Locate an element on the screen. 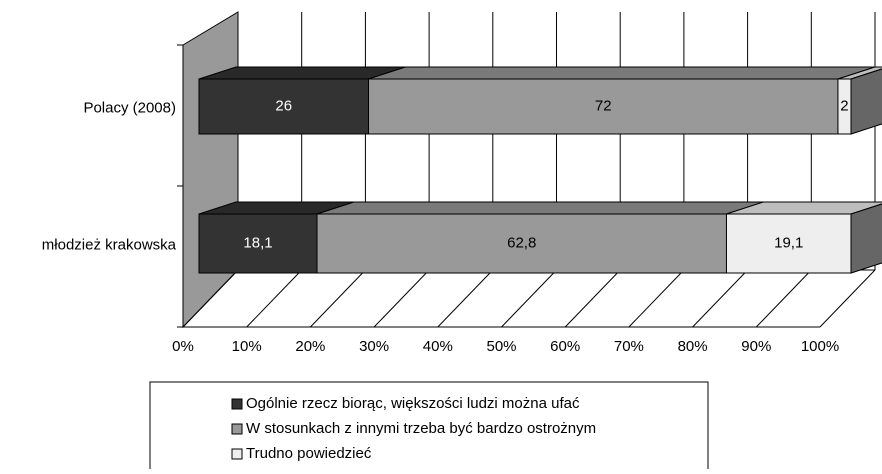  x-tick-label: 40% is located at coordinates (438, 346).